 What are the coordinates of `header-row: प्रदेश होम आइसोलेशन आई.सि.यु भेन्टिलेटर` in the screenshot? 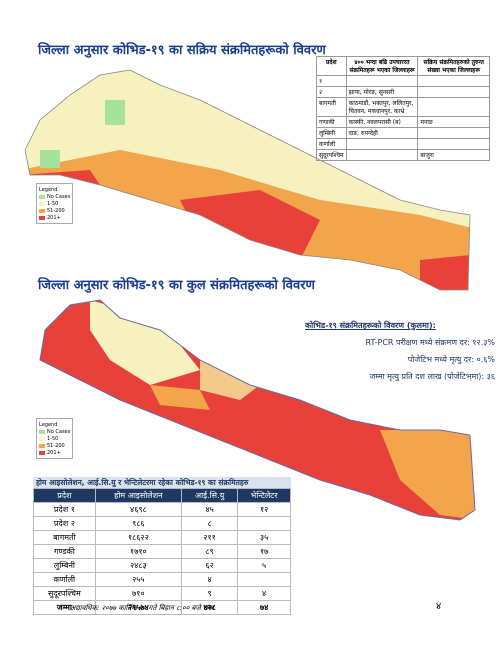 It's located at (162, 495).